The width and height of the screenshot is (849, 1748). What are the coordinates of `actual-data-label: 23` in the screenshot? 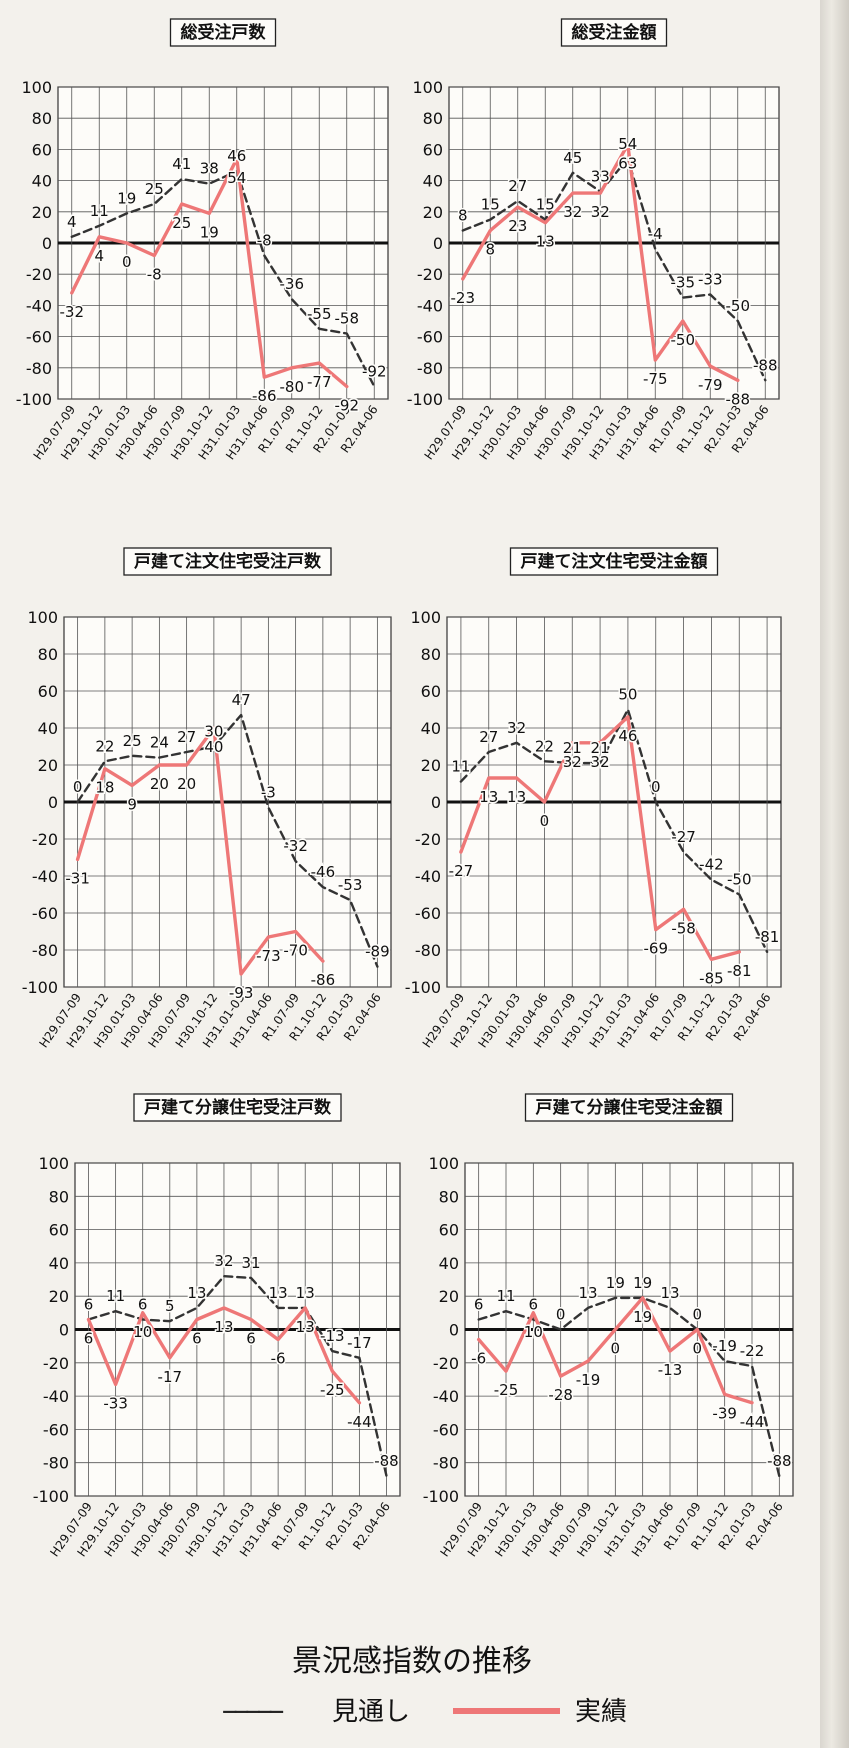 It's located at (517, 226).